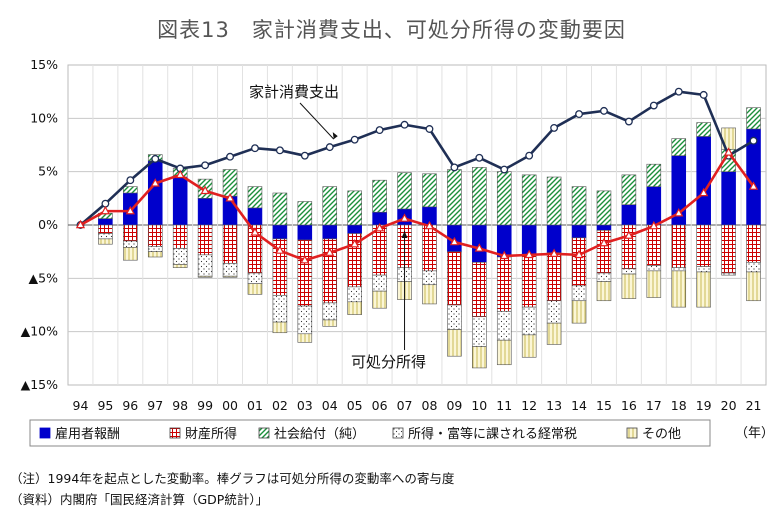 Image resolution: width=783 pixels, height=524 pixels. What do you see at coordinates (454, 405) in the screenshot?
I see `x-tick-label: 09` at bounding box center [454, 405].